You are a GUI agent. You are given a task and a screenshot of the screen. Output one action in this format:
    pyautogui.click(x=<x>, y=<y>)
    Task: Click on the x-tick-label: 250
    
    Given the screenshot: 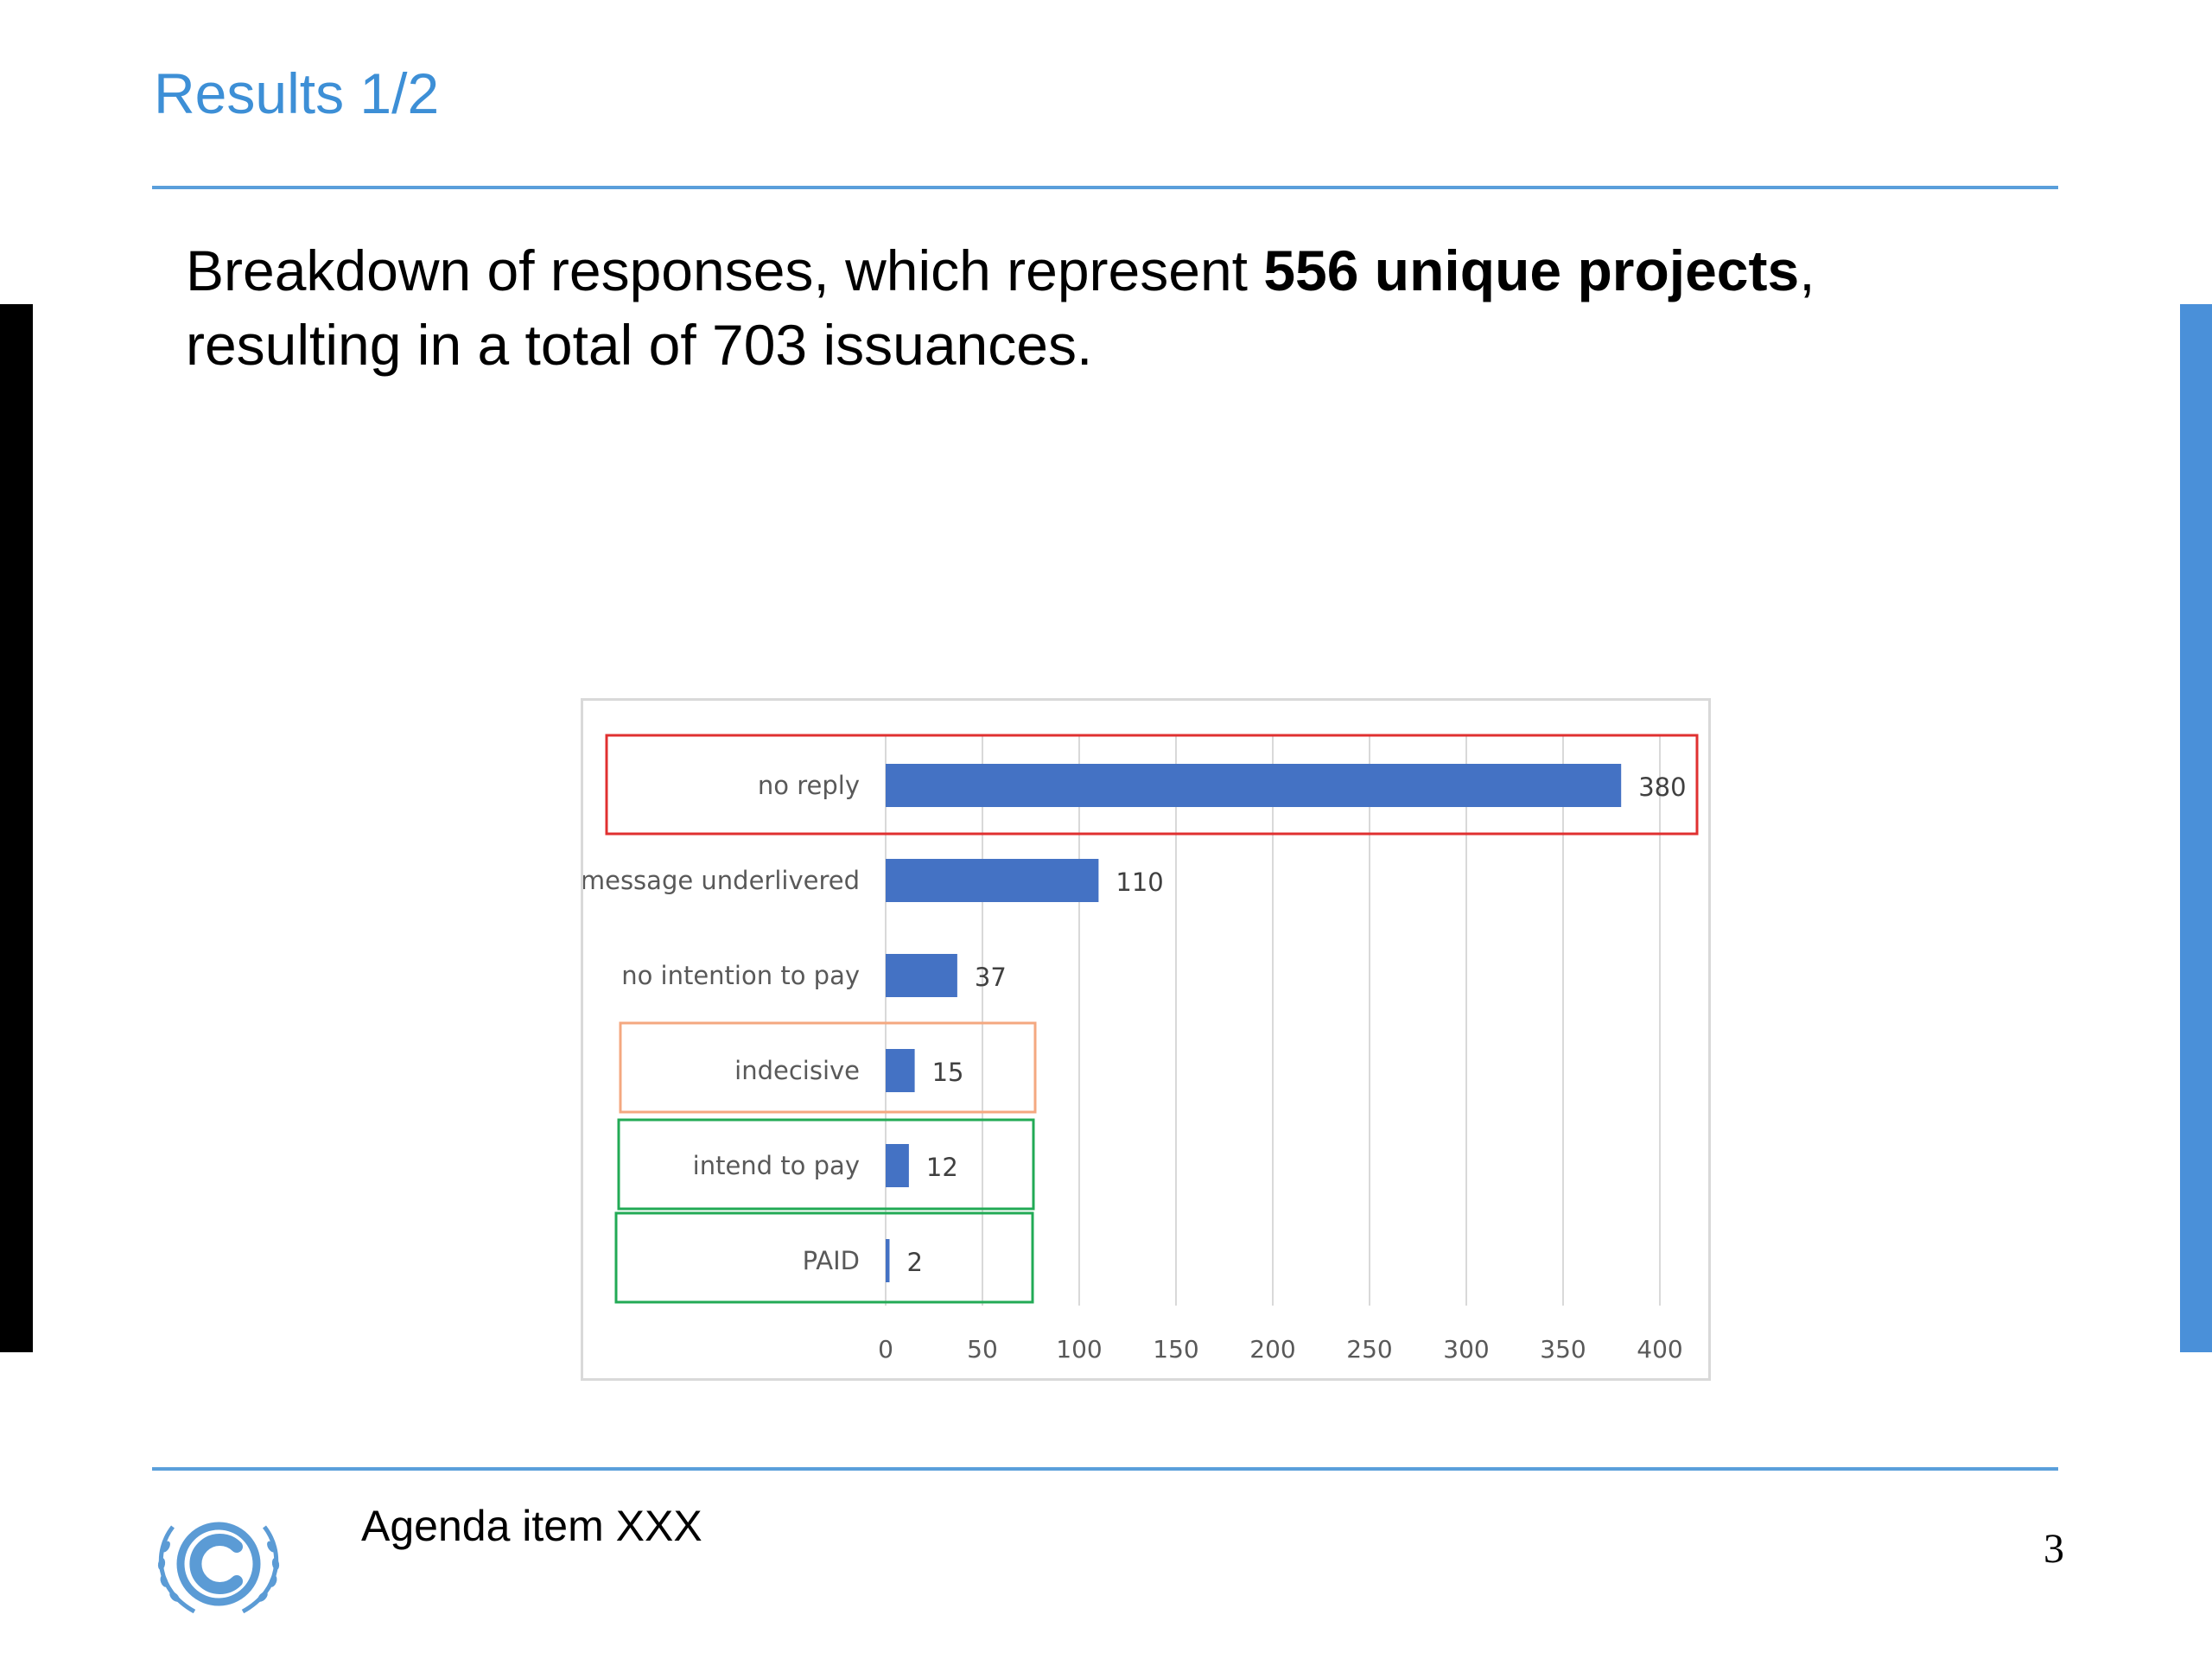 What is the action you would take?
    pyautogui.click(x=1369, y=1349)
    